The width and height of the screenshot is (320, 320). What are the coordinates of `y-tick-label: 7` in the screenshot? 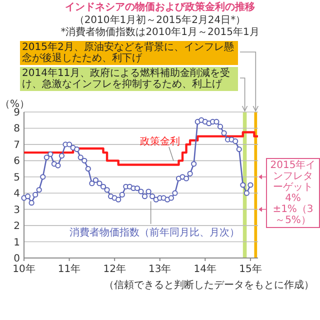 It's located at (17, 145).